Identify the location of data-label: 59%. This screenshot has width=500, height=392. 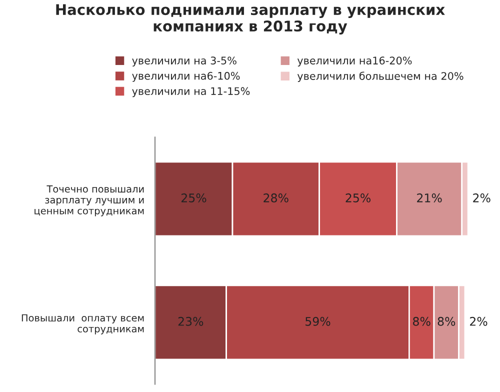
(318, 321).